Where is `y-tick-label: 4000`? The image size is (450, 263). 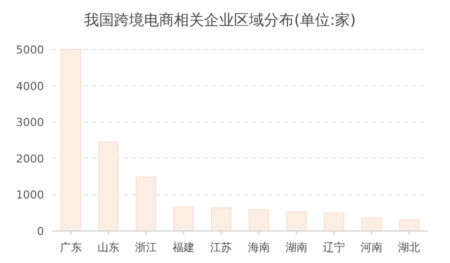 y-tick-label: 4000 is located at coordinates (30, 86).